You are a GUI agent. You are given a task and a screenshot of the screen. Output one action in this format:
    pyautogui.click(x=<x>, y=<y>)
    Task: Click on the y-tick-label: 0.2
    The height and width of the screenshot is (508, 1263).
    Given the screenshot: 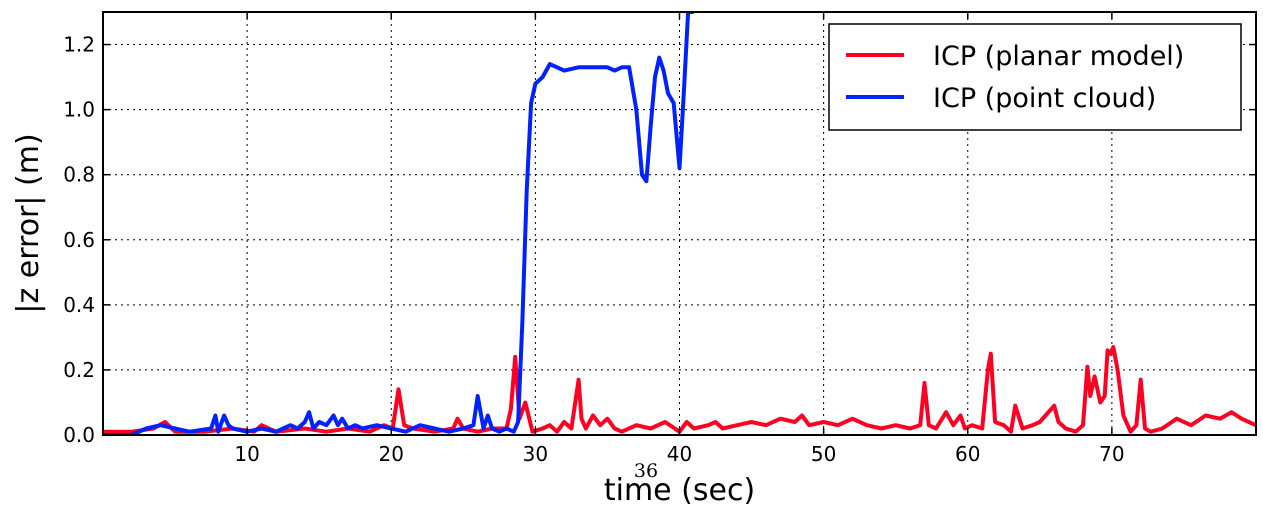 What is the action you would take?
    pyautogui.click(x=79, y=370)
    